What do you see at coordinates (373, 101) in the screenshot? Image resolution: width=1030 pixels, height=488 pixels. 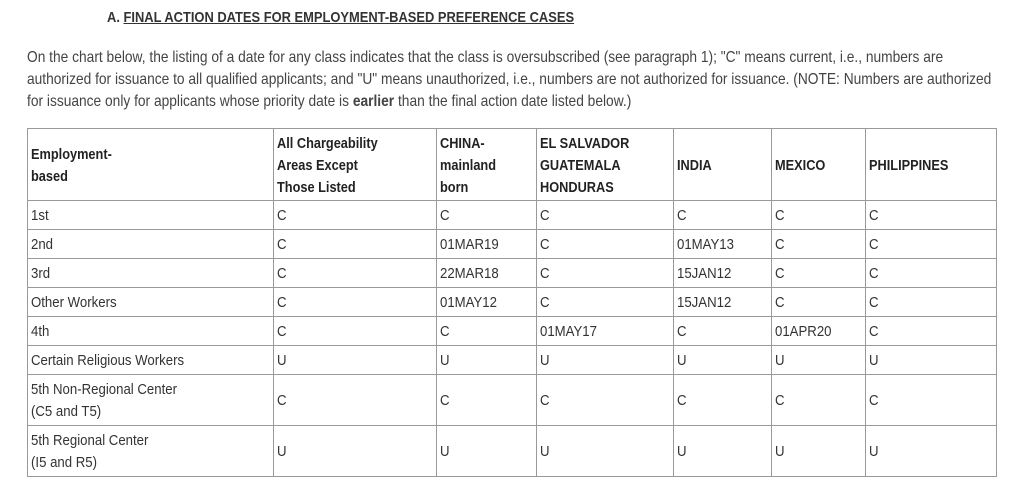 I see `intro-bold-word: earlier` at bounding box center [373, 101].